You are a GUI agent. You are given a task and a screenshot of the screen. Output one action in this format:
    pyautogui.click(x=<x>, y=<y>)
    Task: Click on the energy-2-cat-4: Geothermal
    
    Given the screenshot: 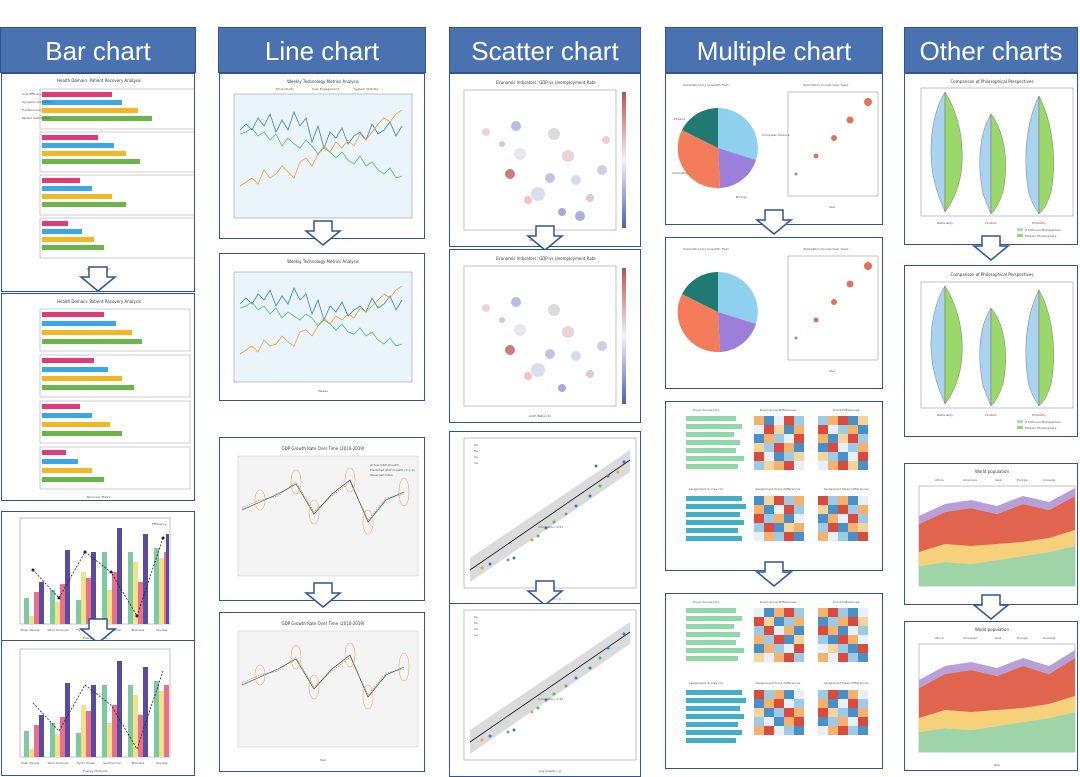 What is the action you would take?
    pyautogui.click(x=112, y=763)
    